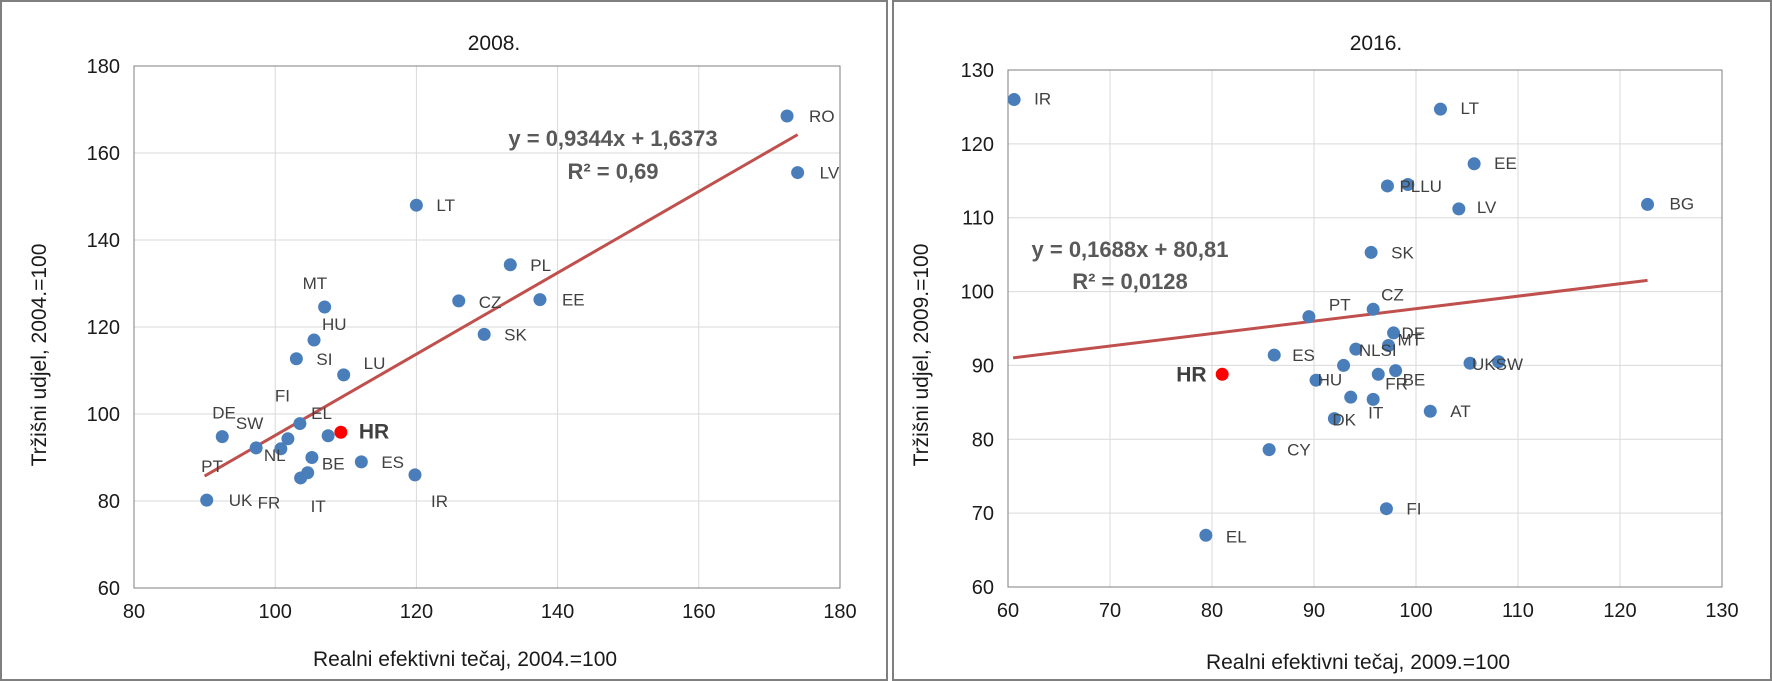 The height and width of the screenshot is (681, 1772). Describe the element at coordinates (540, 265) in the screenshot. I see `point-label: PL` at that location.